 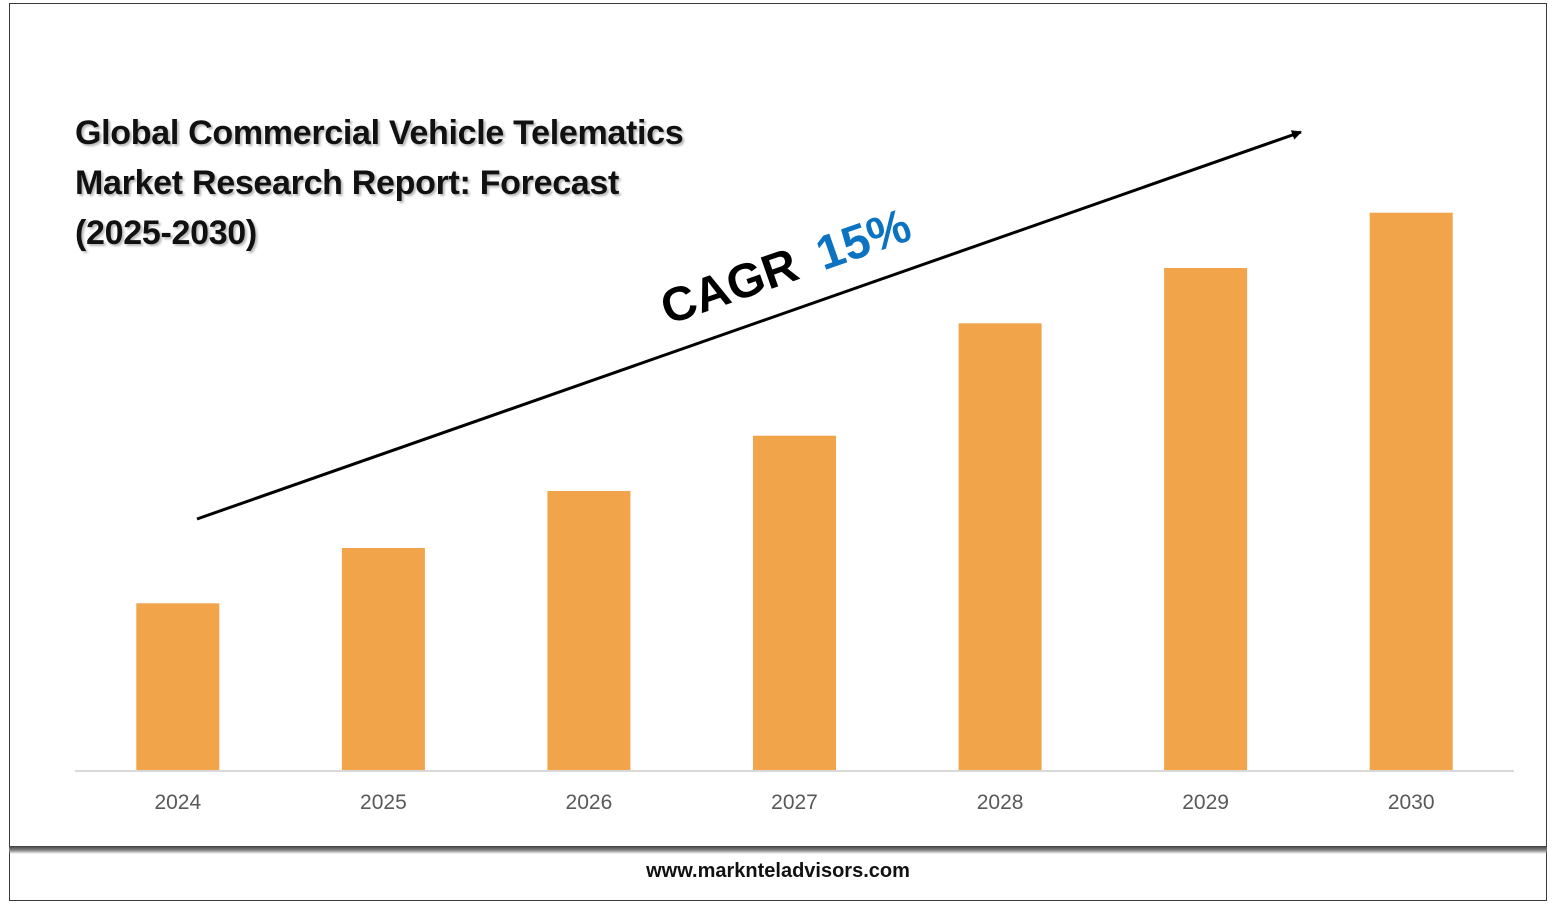 I want to click on bar-2029, so click(x=1206, y=519).